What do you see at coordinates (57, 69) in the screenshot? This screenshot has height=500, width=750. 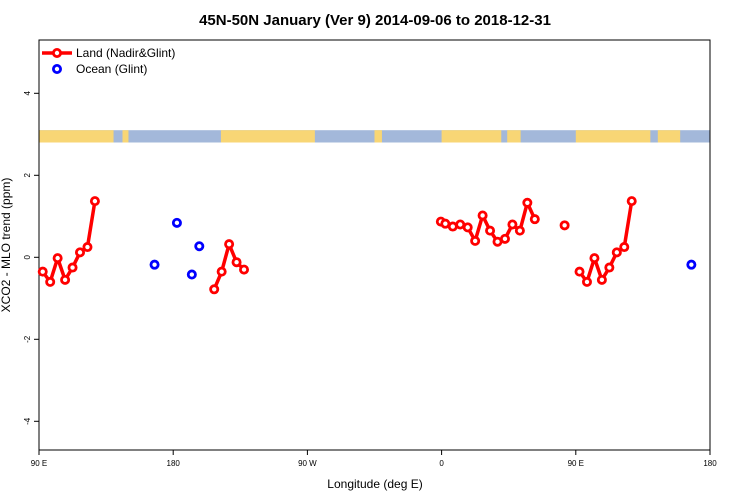 I see `legend-marker-ocean` at bounding box center [57, 69].